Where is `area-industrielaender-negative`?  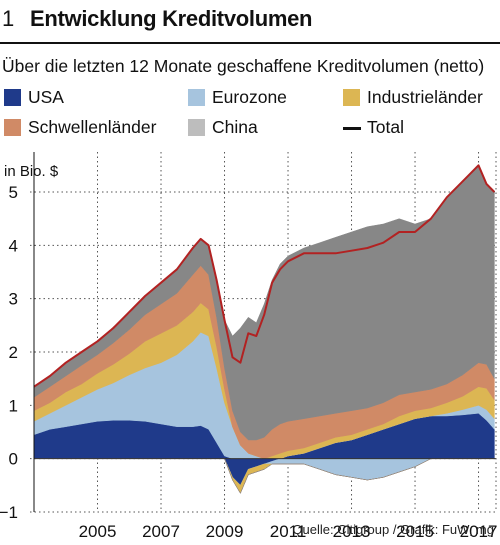 area-industrielaender-negative is located at coordinates (264, 476).